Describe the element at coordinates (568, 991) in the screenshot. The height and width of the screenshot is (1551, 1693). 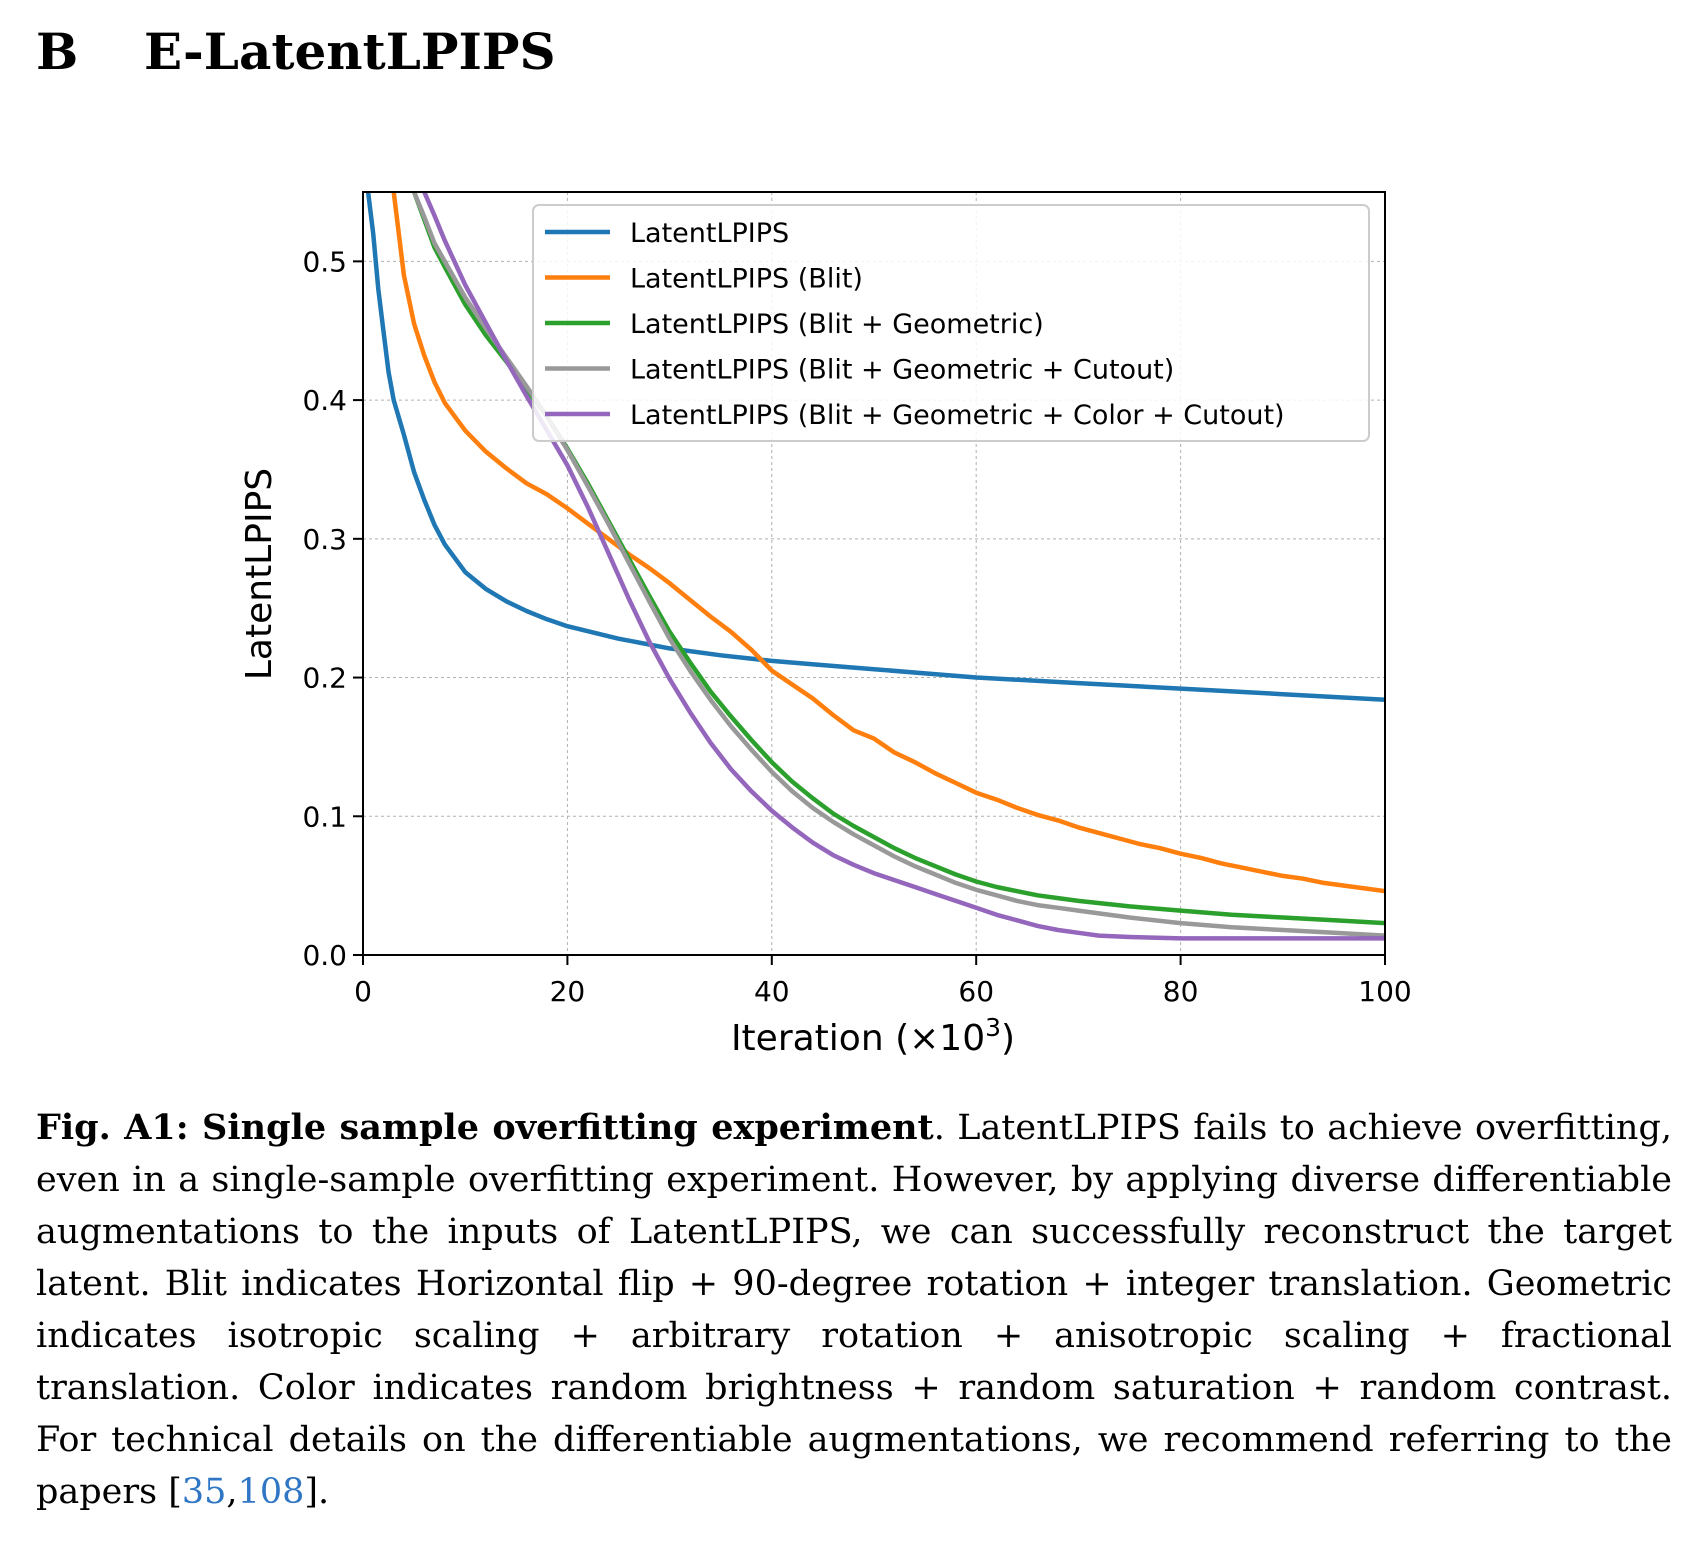
I see `x-tick-label: 20` at that location.